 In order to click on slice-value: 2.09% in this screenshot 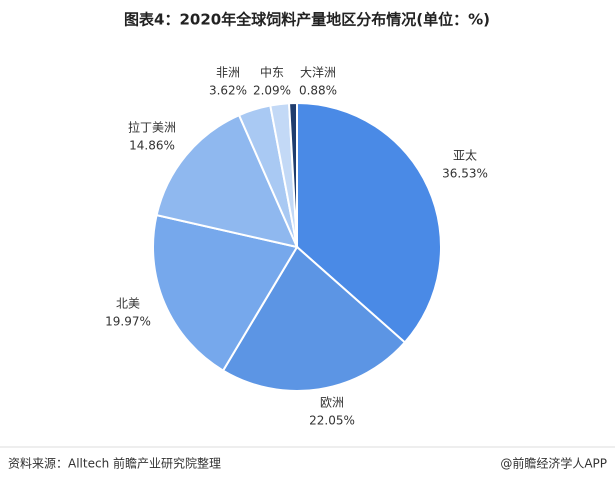, I will do `click(272, 91)`.